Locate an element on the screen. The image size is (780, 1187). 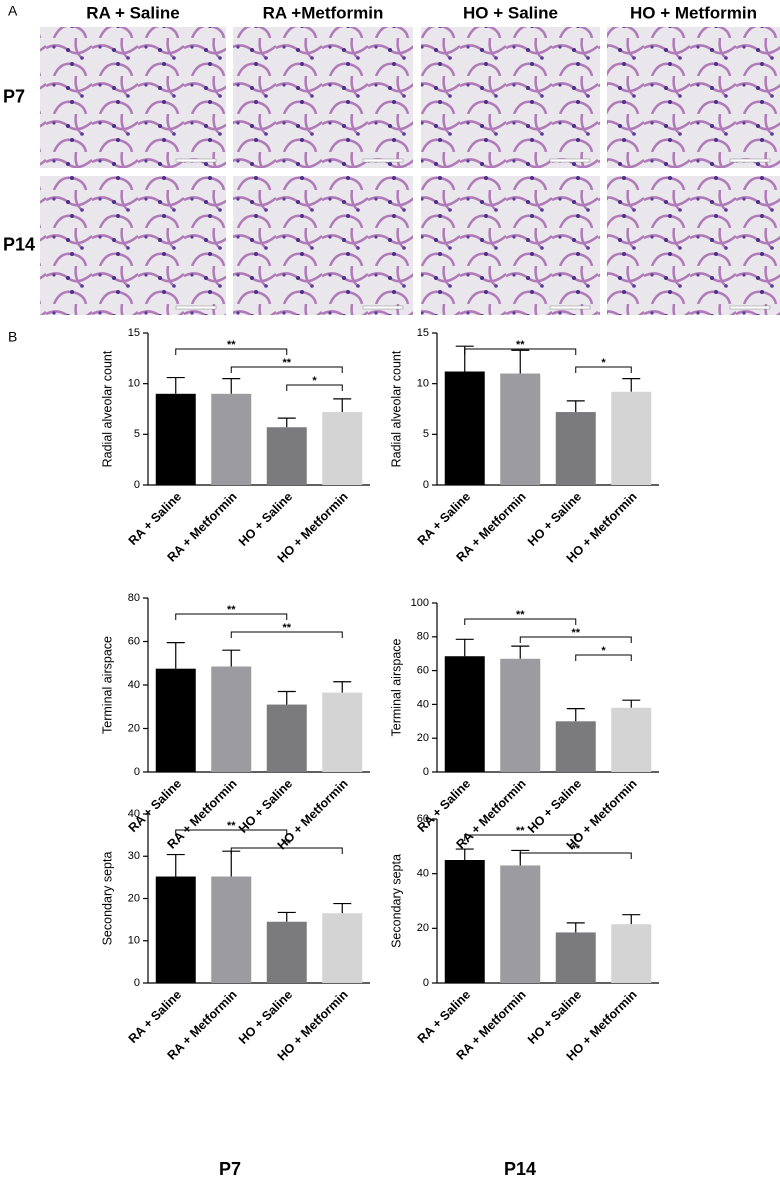
y-tick-label: 30 is located at coordinates (134, 856).